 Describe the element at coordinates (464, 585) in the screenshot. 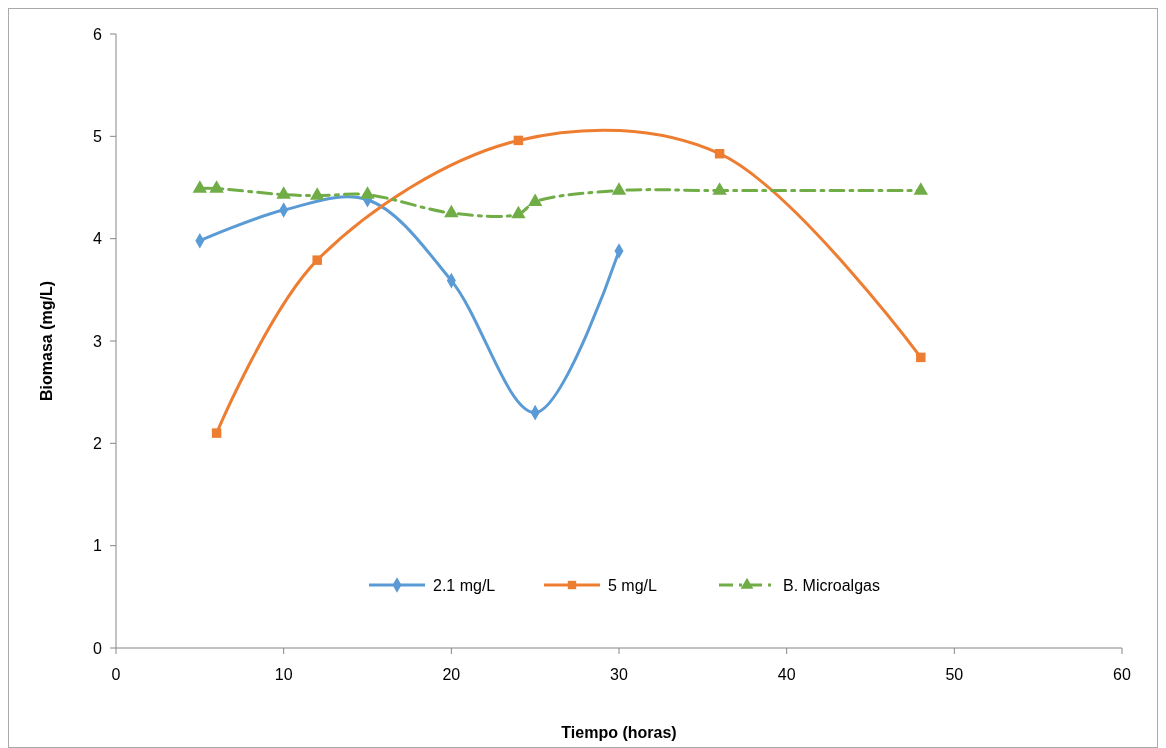

I see `legend-label: 2.1 mg/L` at that location.